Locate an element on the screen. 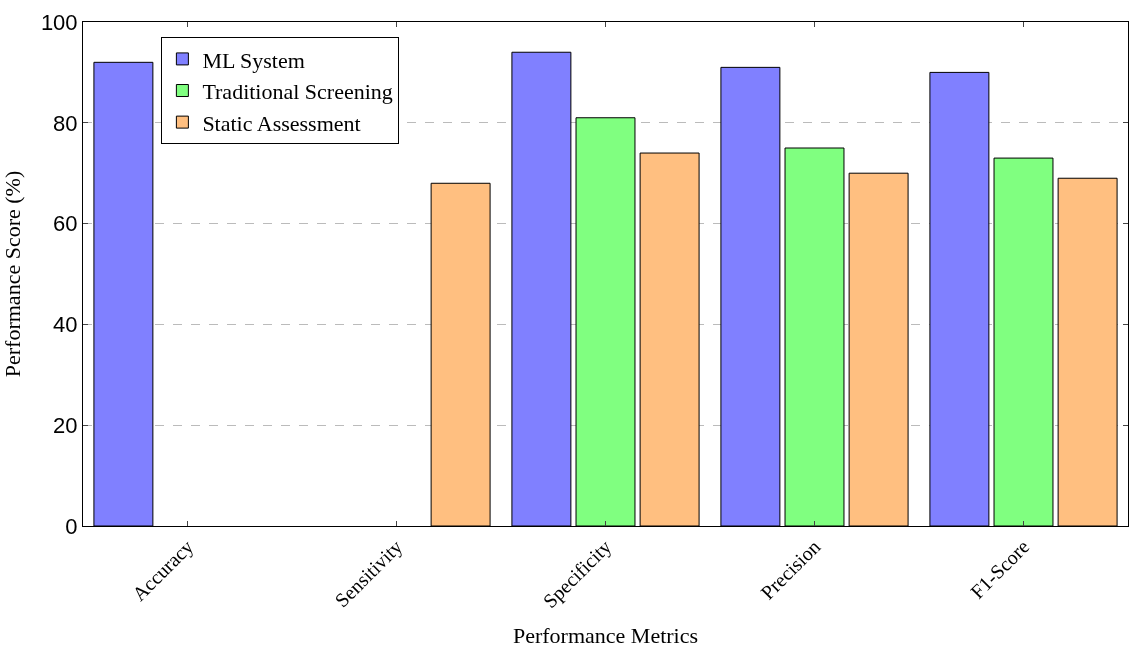  y-tick-label: 0 is located at coordinates (71, 526).